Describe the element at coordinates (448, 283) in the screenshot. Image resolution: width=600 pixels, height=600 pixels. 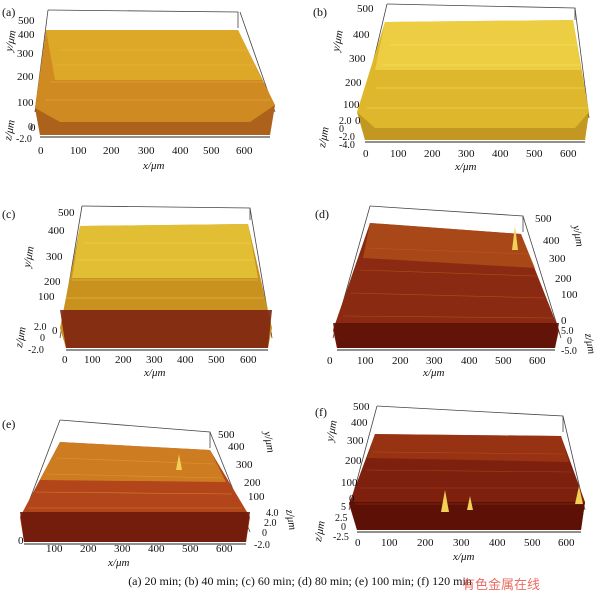
I see `surface-texture-d` at that location.